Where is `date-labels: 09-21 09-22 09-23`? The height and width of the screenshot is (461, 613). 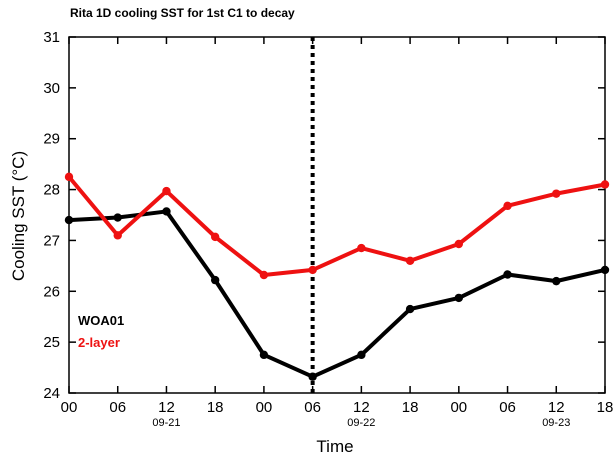 date-labels: 09-21 09-22 09-23 is located at coordinates (361, 423).